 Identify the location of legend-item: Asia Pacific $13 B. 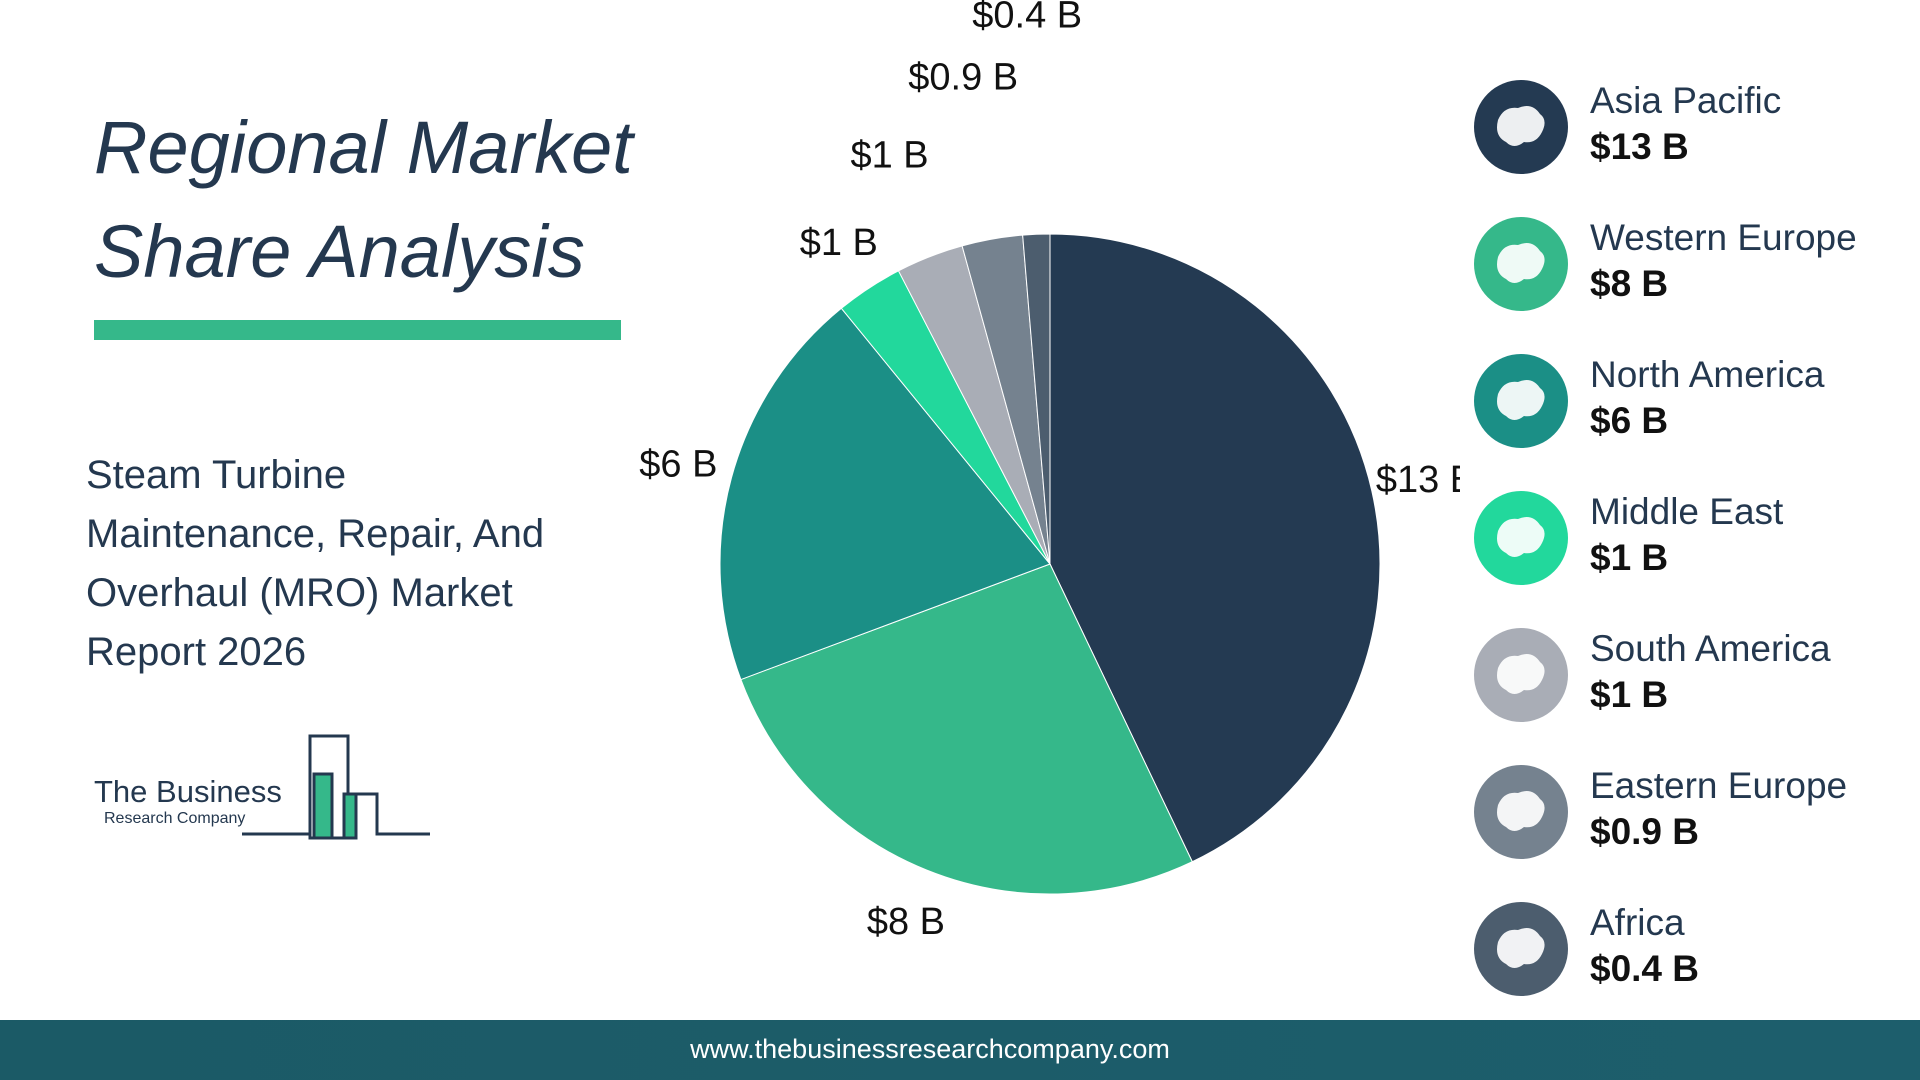
(1694, 130).